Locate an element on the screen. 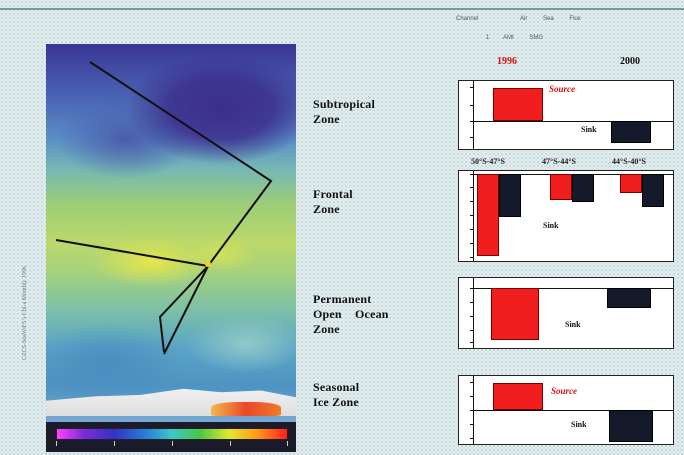 The width and height of the screenshot is (684, 455). zone-label-subtropical: Subtropical Zone is located at coordinates (344, 111).